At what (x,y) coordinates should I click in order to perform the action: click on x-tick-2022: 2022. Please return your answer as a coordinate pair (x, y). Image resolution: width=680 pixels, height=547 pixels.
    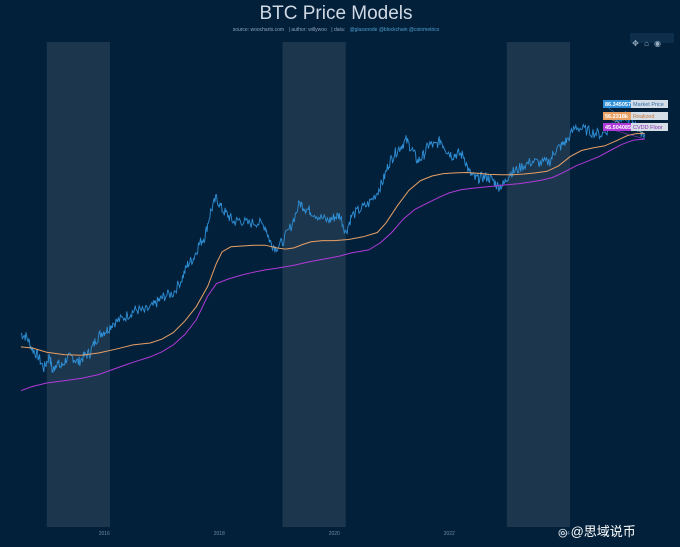
    Looking at the image, I should click on (449, 534).